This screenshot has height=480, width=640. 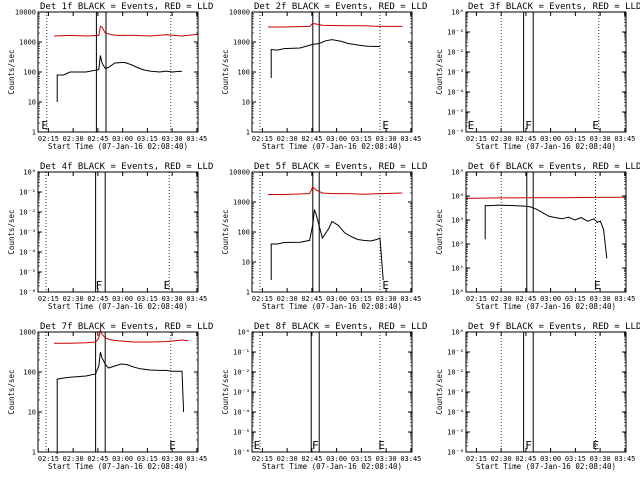 I want to click on panel-title: Det 5f BLACK = Events, RED = LLD, so click(x=340, y=167).